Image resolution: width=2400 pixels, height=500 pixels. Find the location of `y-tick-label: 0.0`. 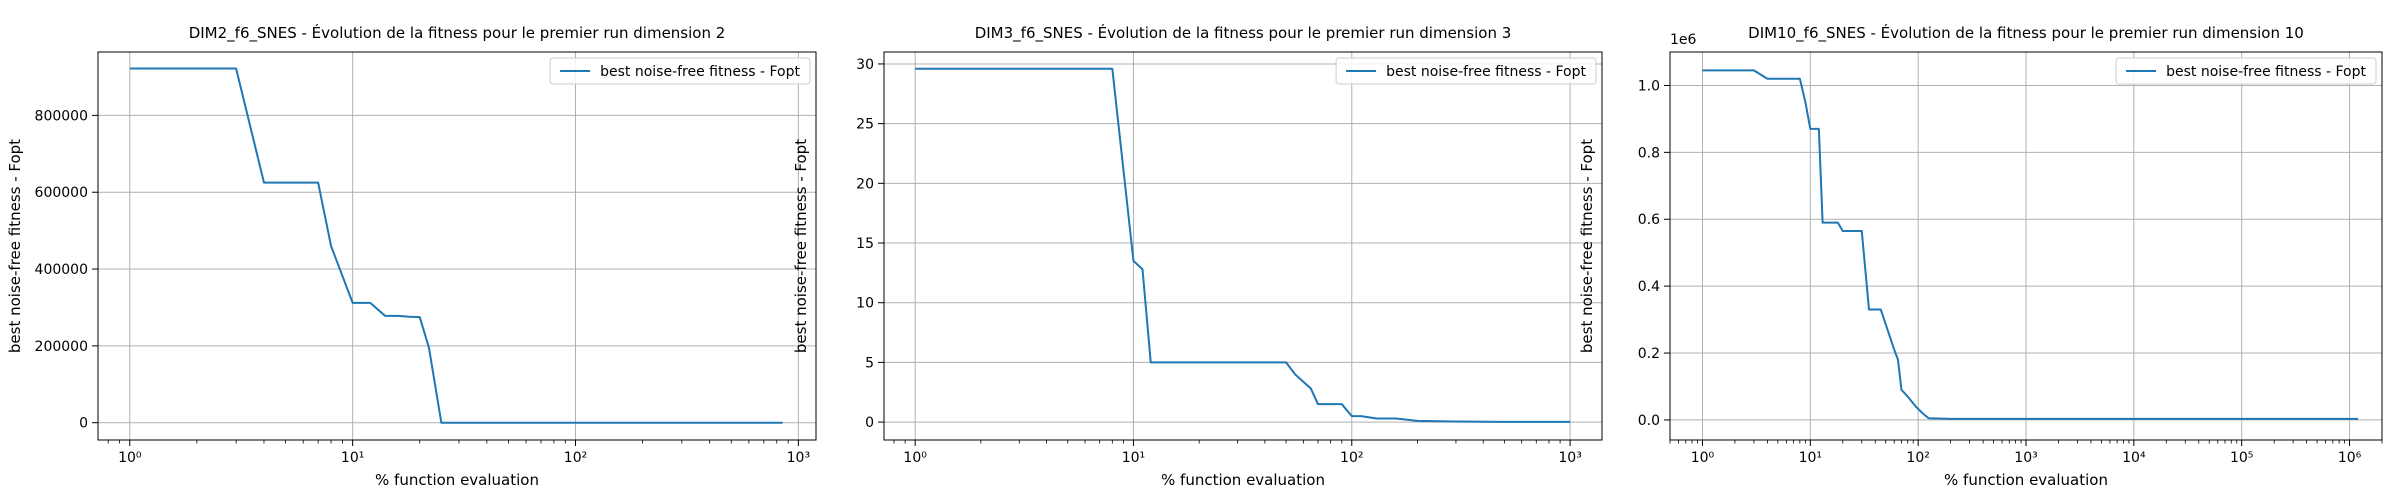

y-tick-label: 0.0 is located at coordinates (1649, 421).